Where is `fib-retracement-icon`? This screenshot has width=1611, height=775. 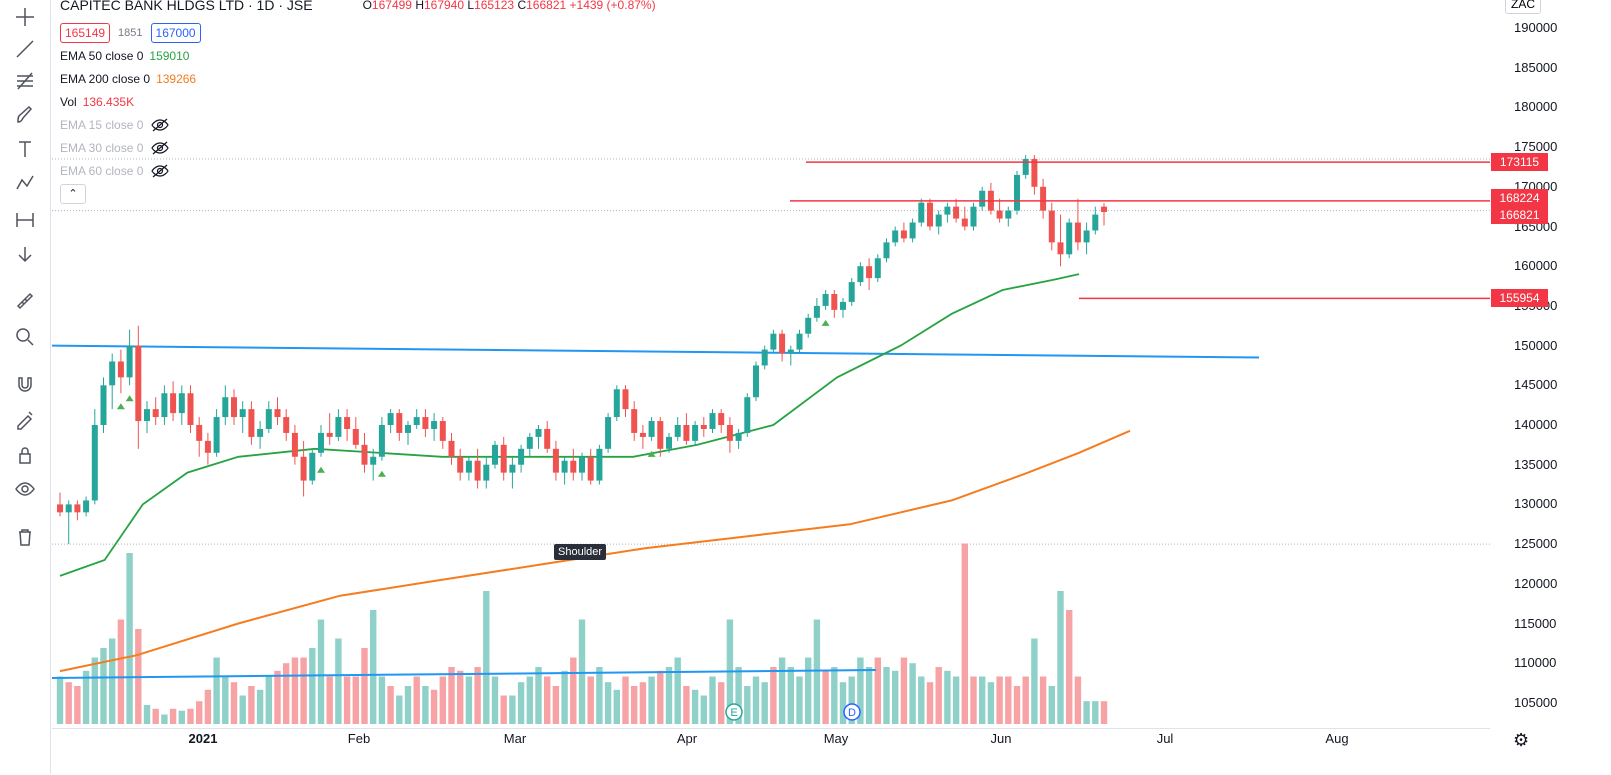 fib-retracement-icon is located at coordinates (25, 81).